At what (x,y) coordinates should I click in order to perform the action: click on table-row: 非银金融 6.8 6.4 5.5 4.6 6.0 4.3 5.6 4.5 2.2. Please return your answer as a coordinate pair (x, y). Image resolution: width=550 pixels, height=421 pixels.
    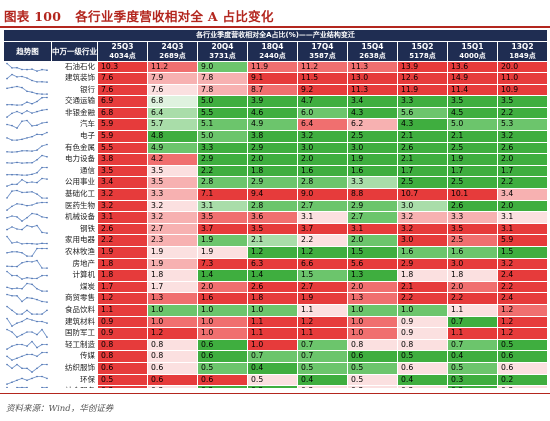
    Looking at the image, I should click on (275, 113).